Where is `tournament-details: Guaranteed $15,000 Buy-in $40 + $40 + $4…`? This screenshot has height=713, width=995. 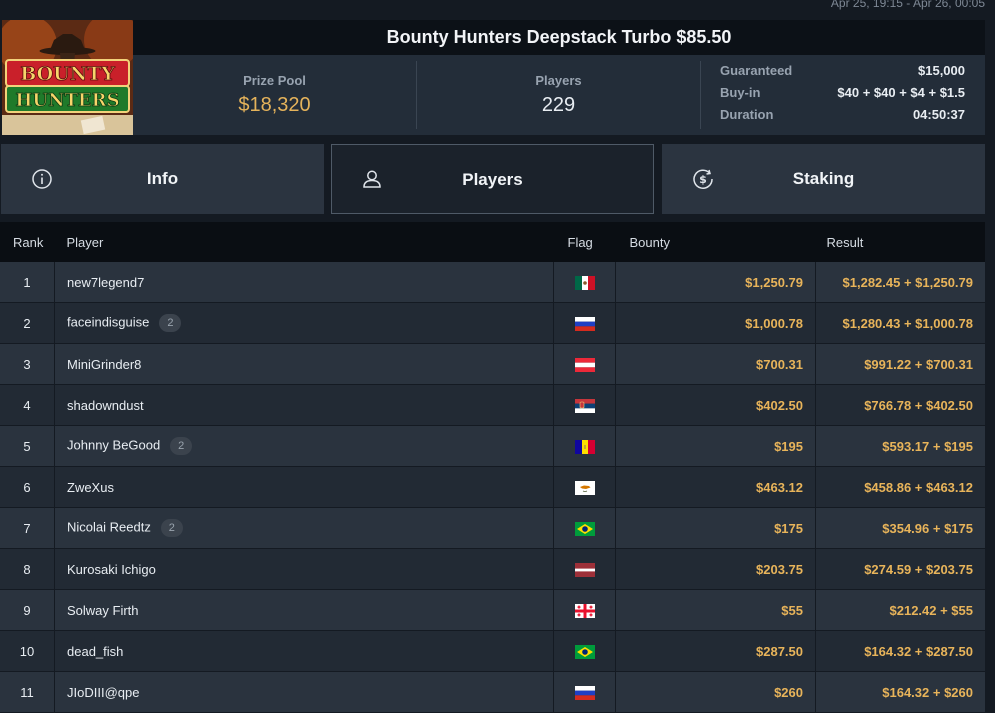
tournament-details: Guaranteed $15,000 Buy-in $40 + $40 + $4… is located at coordinates (842, 96).